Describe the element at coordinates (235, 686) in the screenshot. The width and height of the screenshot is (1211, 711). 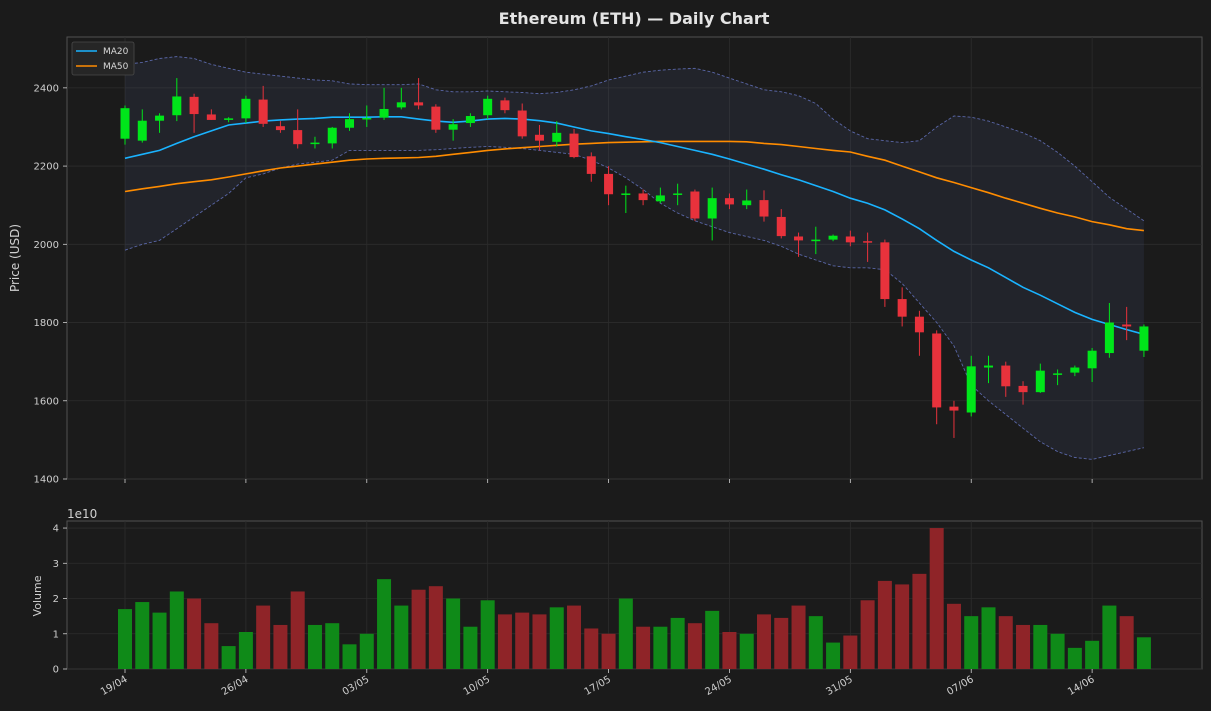
I see `date-tick-label: 26/04` at that location.